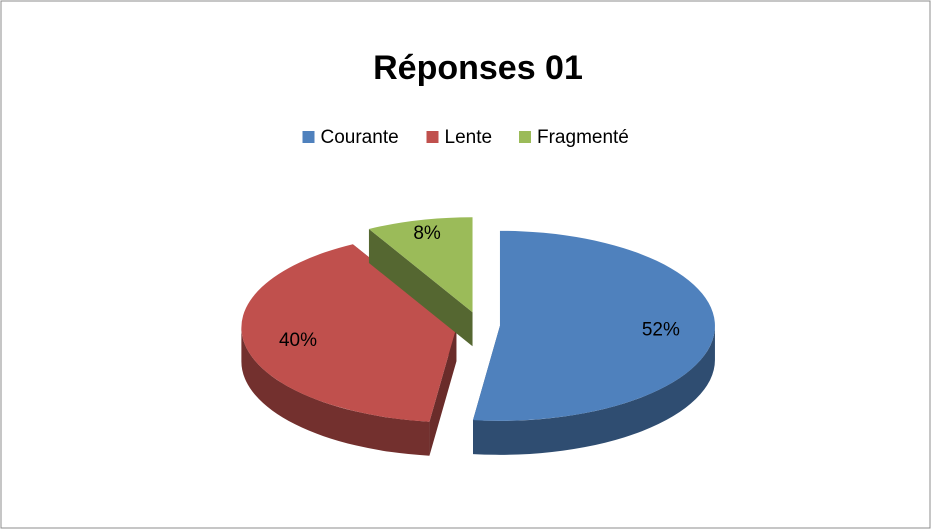  I want to click on legend-label: Fragmenté, so click(583, 137).